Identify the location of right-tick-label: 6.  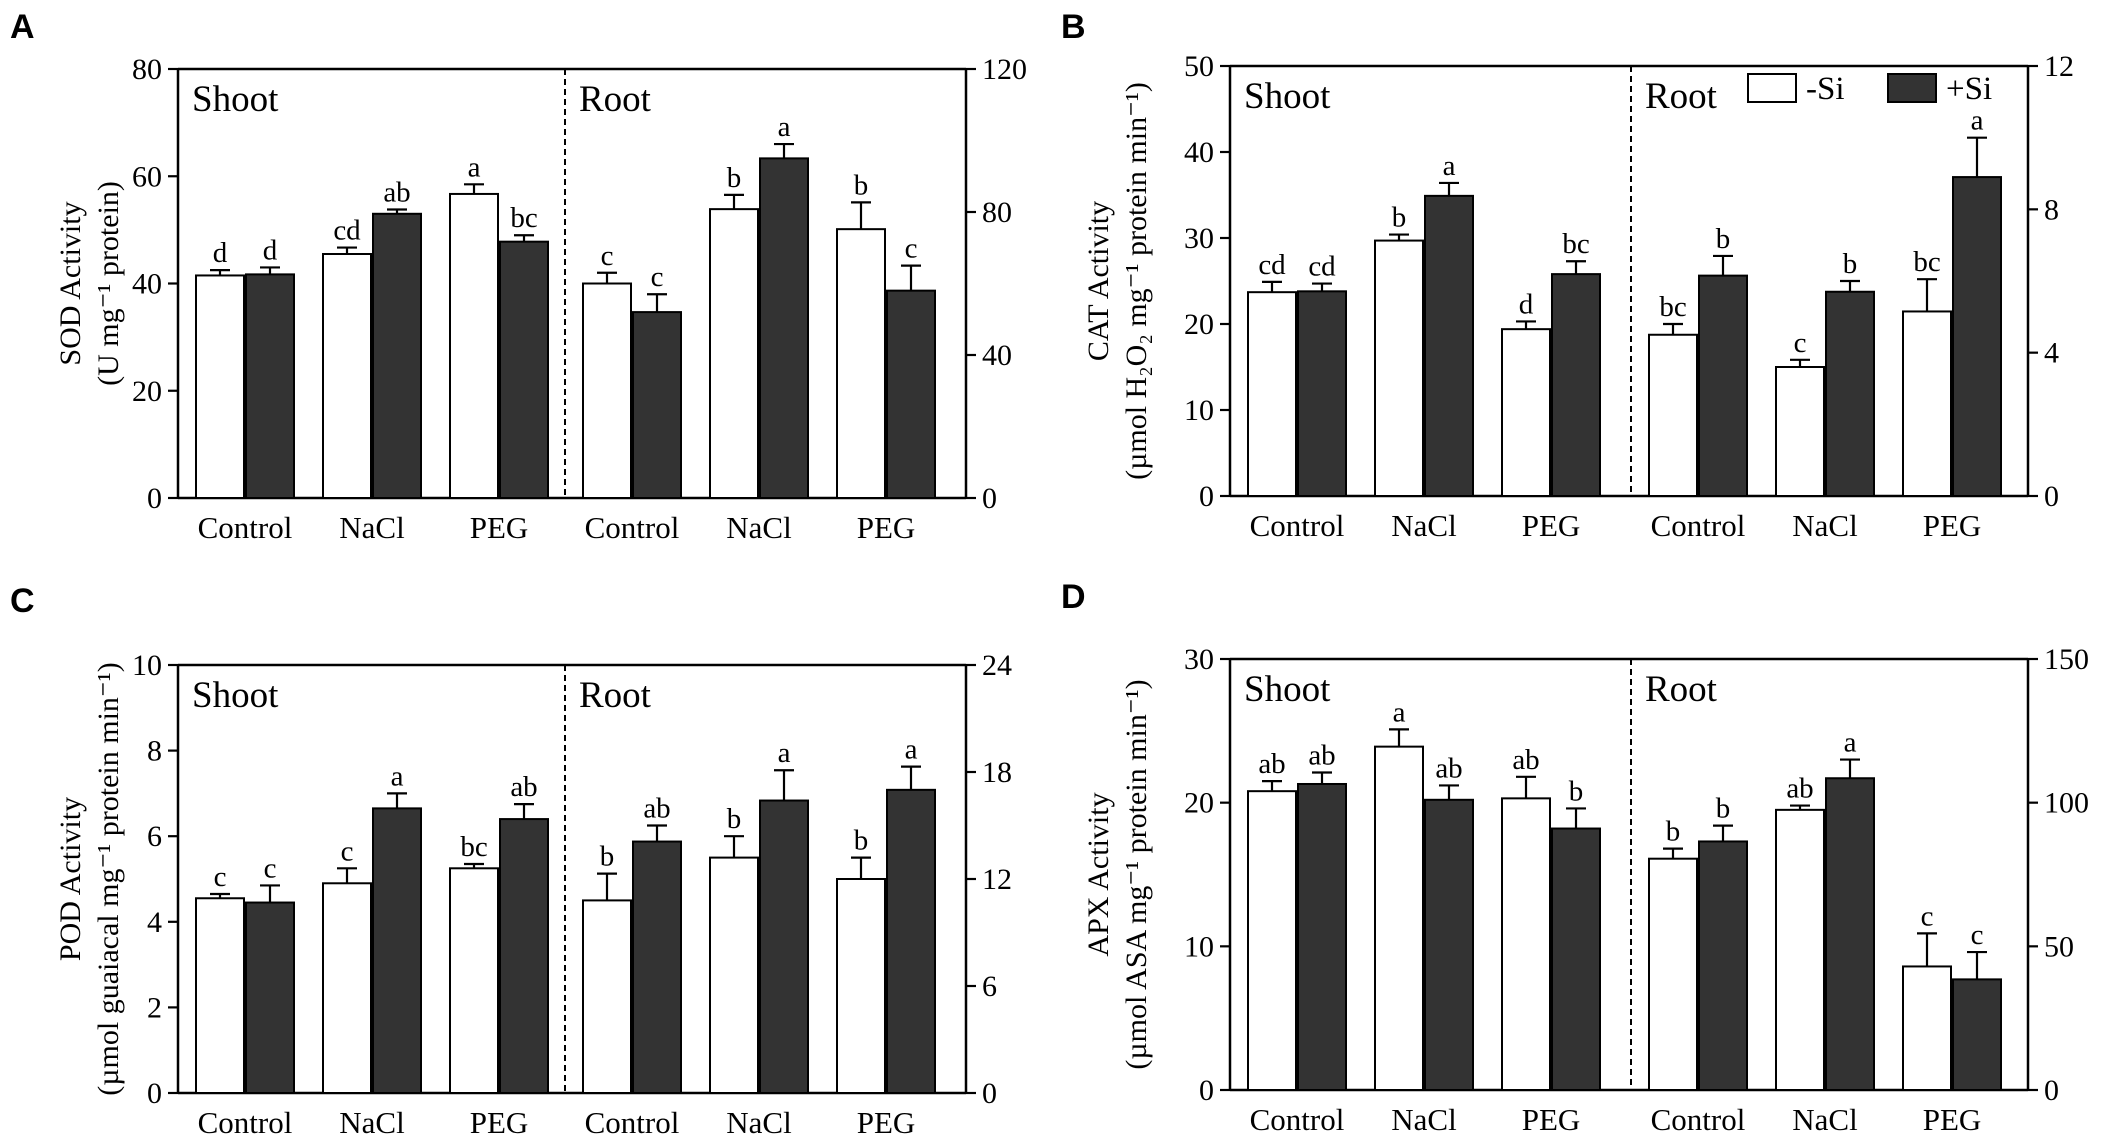
(989, 986).